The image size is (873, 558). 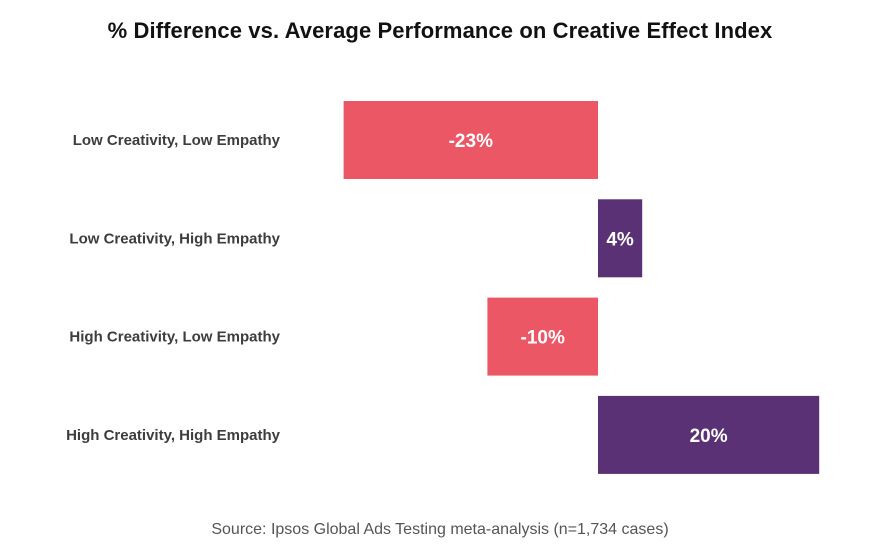 I want to click on category-label-2: Low Creativity, High Empathy, so click(x=174, y=238).